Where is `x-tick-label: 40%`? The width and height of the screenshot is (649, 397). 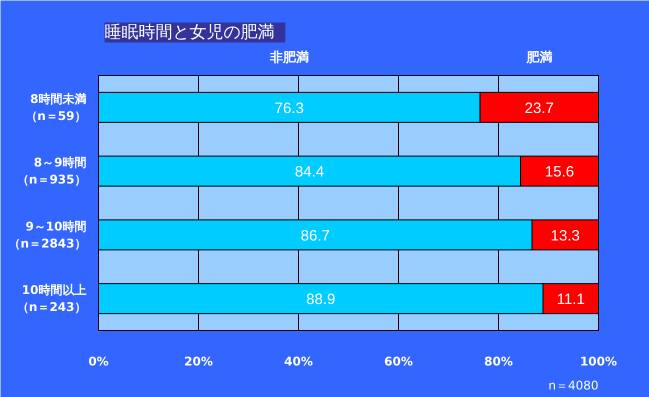 x-tick-label: 40% is located at coordinates (298, 361).